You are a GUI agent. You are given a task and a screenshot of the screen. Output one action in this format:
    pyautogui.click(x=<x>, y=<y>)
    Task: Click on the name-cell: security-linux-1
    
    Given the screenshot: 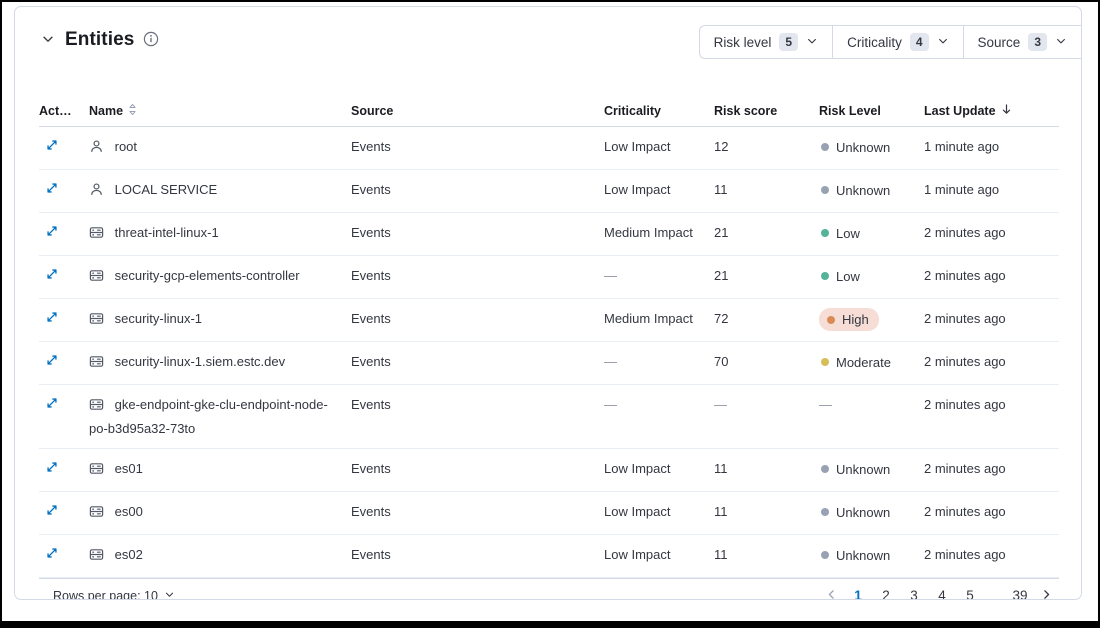 What is the action you would take?
    pyautogui.click(x=220, y=320)
    